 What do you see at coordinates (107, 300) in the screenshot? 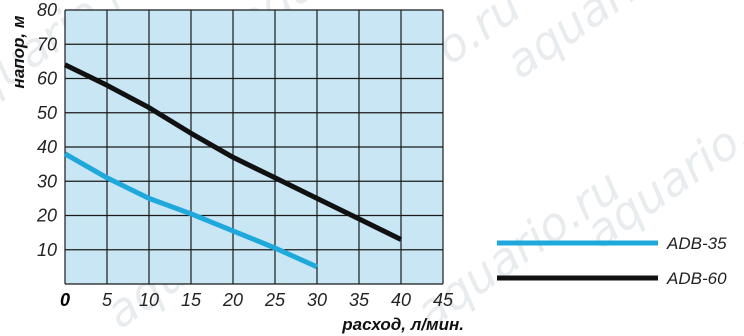
I see `x-tick-label: 5` at bounding box center [107, 300].